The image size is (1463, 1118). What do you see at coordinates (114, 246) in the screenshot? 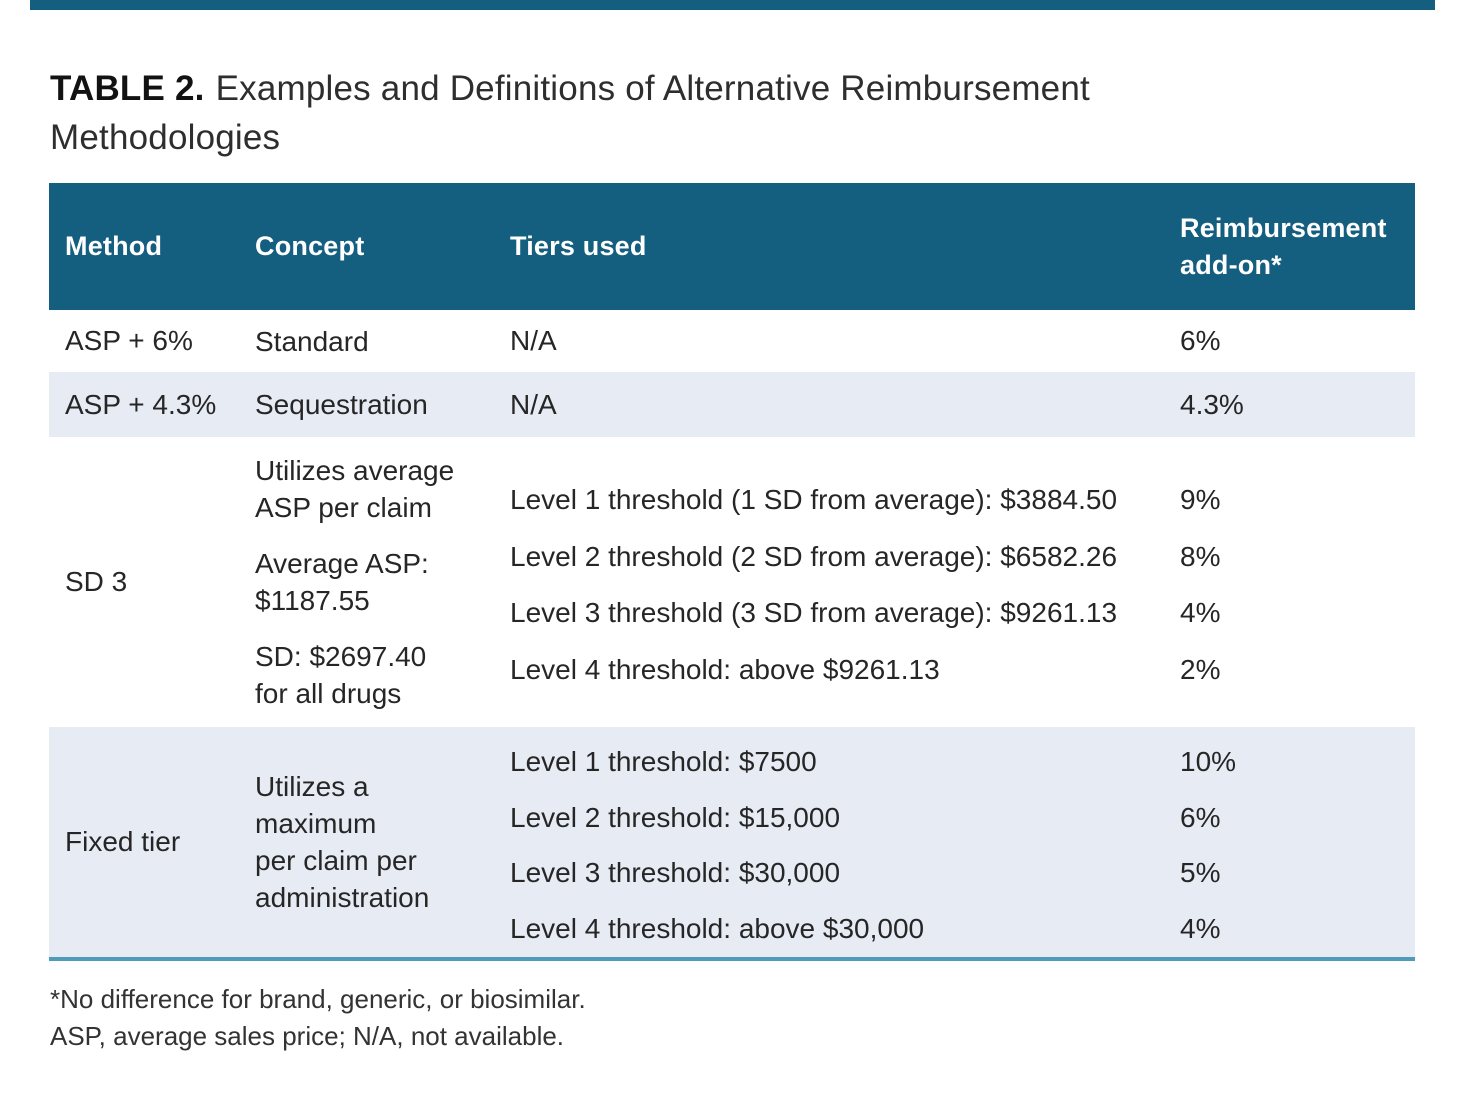
I see `column-header: Method` at bounding box center [114, 246].